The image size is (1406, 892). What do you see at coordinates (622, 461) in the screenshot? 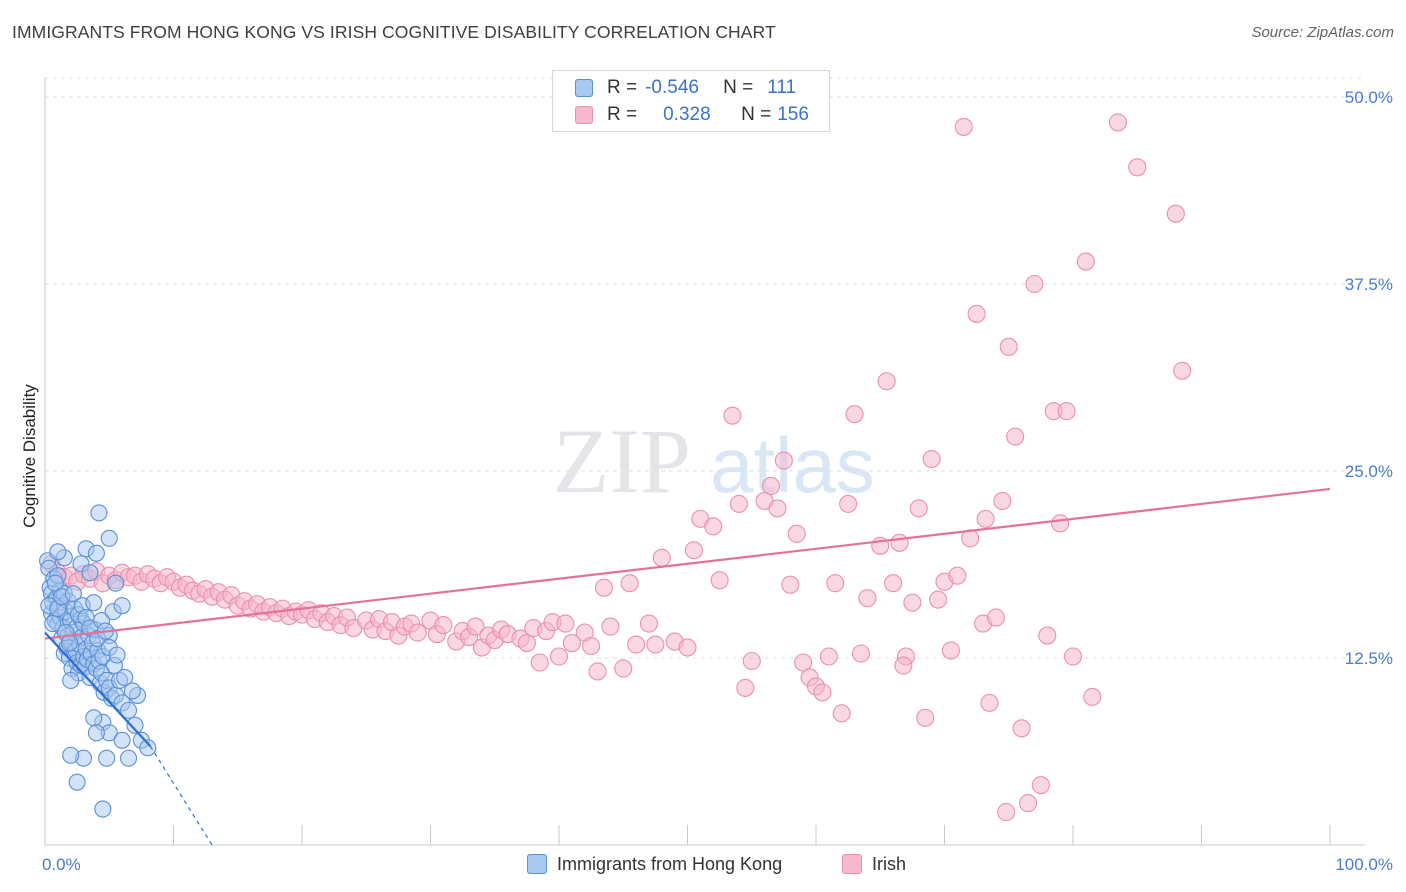
I see `watermark-zip: ZIP` at bounding box center [622, 461].